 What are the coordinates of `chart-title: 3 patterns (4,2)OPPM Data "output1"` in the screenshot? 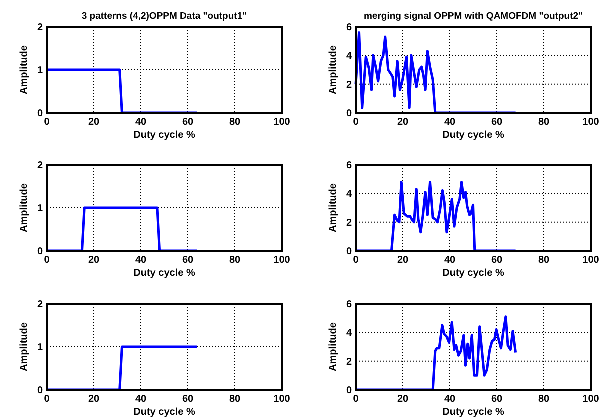 It's located at (165, 16).